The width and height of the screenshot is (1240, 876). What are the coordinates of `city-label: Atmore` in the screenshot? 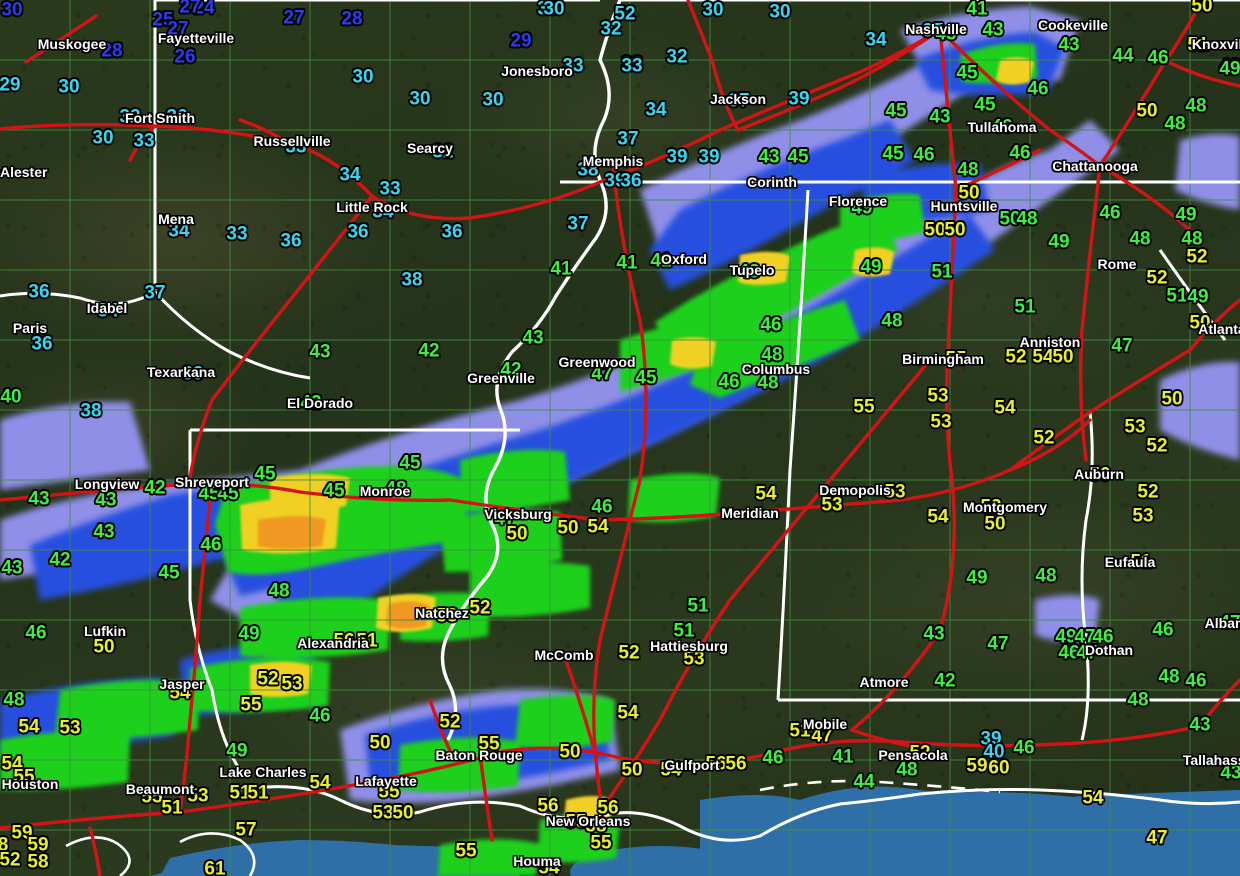 It's located at (884, 682).